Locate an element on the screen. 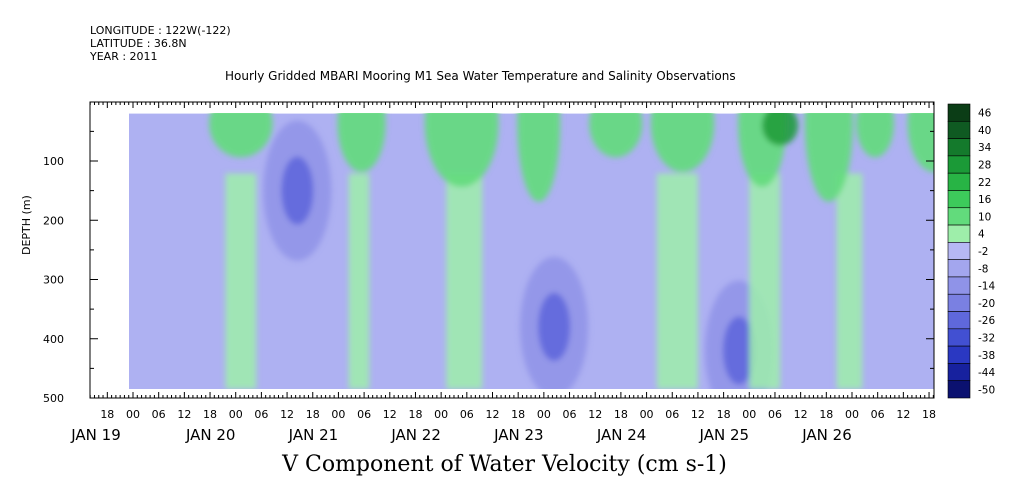 The image size is (1009, 504). colorbar-labels: 46 40 34 28 22 16 10 4 -2 -8 -14 -20 -26 -32 -38 -44 -50 is located at coordinates (986, 252).